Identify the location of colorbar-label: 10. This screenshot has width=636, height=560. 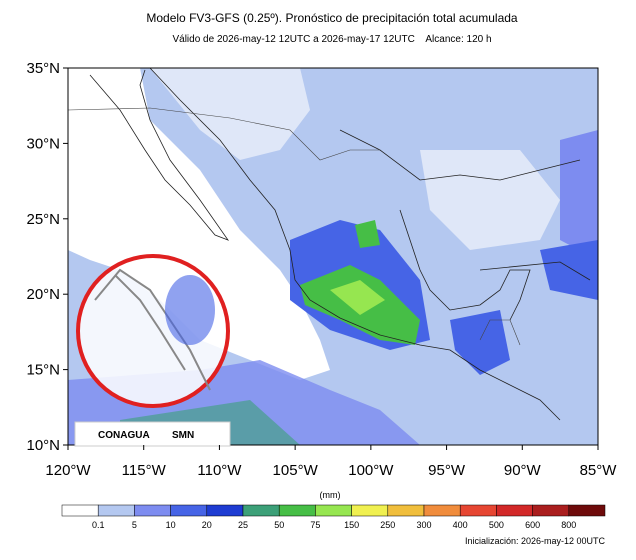
(171, 525).